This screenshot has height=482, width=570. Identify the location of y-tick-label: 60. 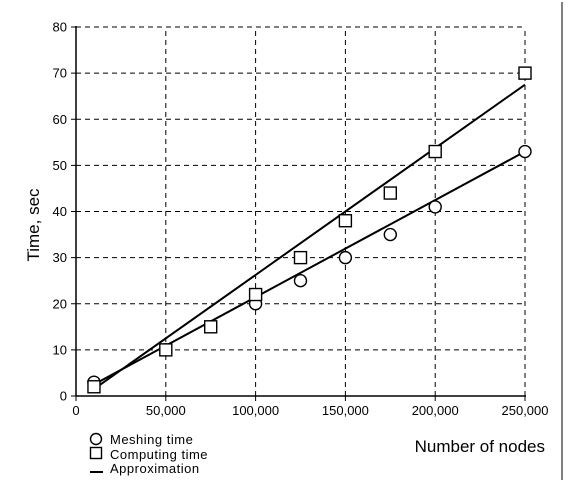
(60, 119).